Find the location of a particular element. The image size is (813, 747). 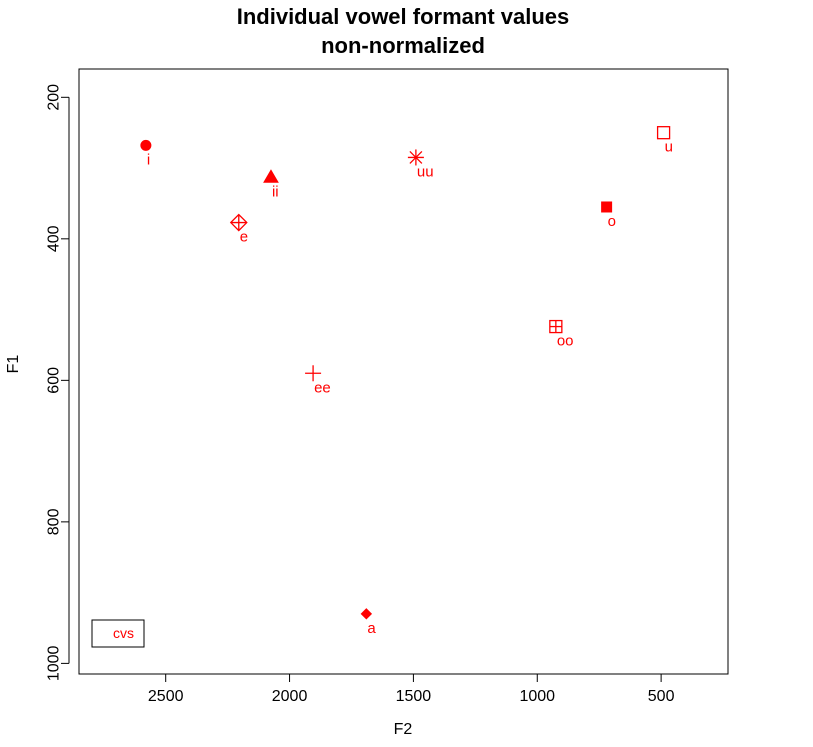

legend-box is located at coordinates (118, 633).